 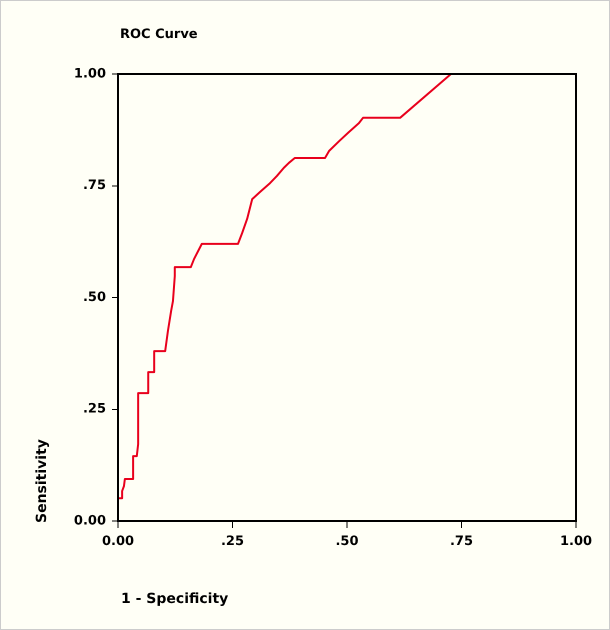 What do you see at coordinates (94, 186) in the screenshot?
I see `y-tick-label: .75` at bounding box center [94, 186].